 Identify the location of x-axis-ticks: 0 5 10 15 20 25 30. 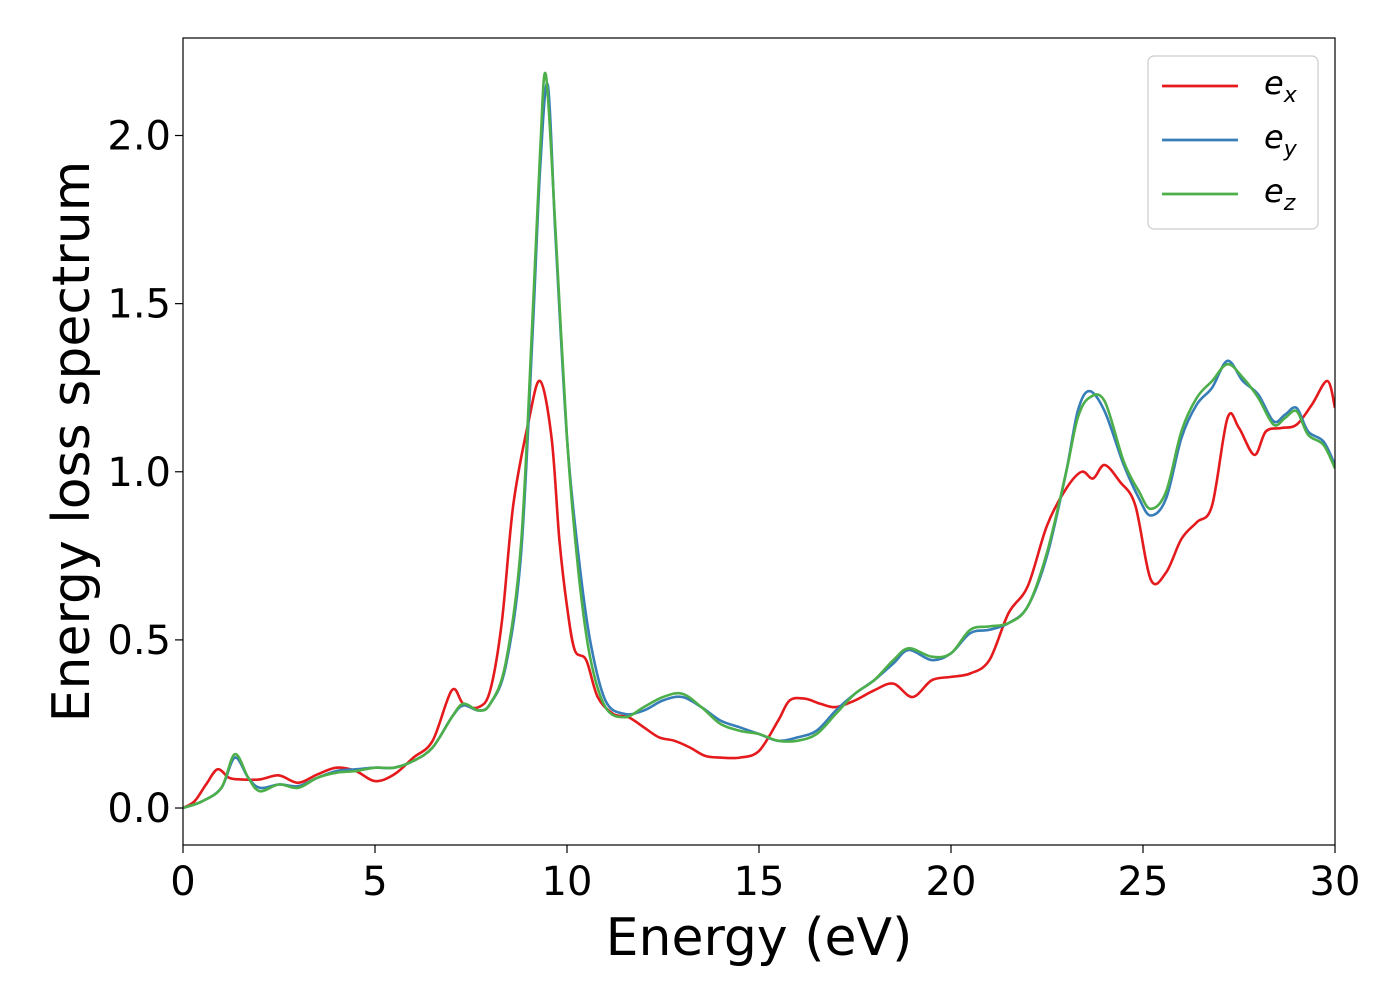
(765, 875).